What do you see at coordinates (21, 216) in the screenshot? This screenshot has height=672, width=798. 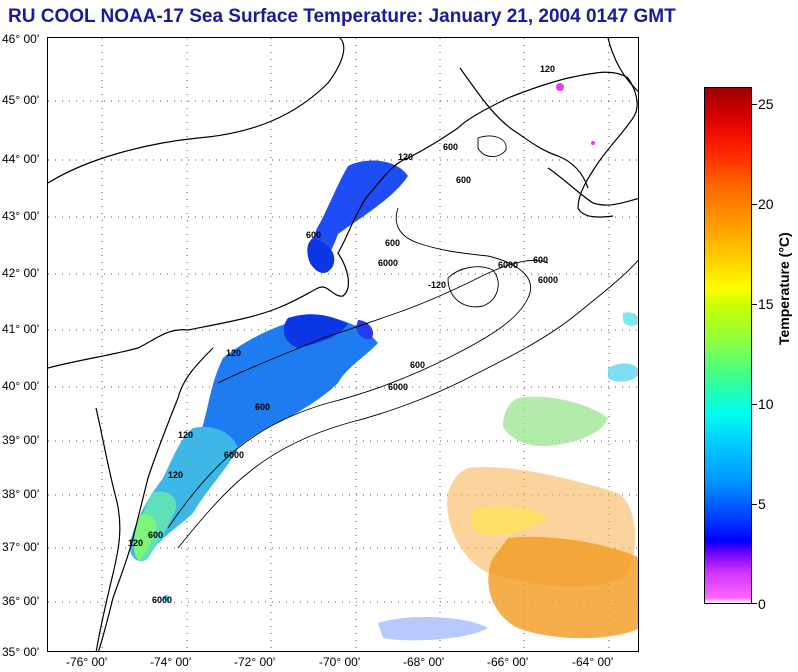 I see `lat-label-43: 43° 00'` at bounding box center [21, 216].